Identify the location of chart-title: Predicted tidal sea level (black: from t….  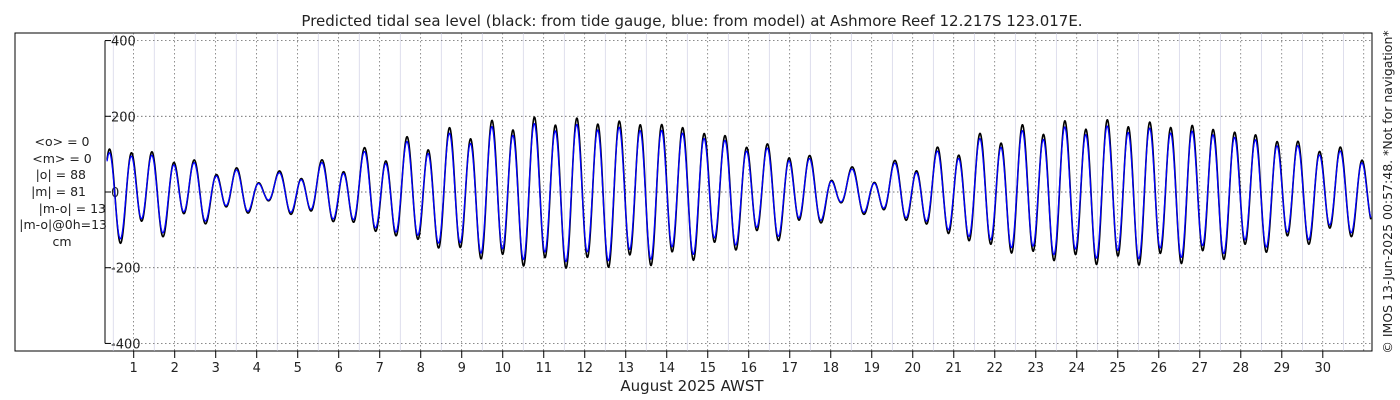
(691, 21).